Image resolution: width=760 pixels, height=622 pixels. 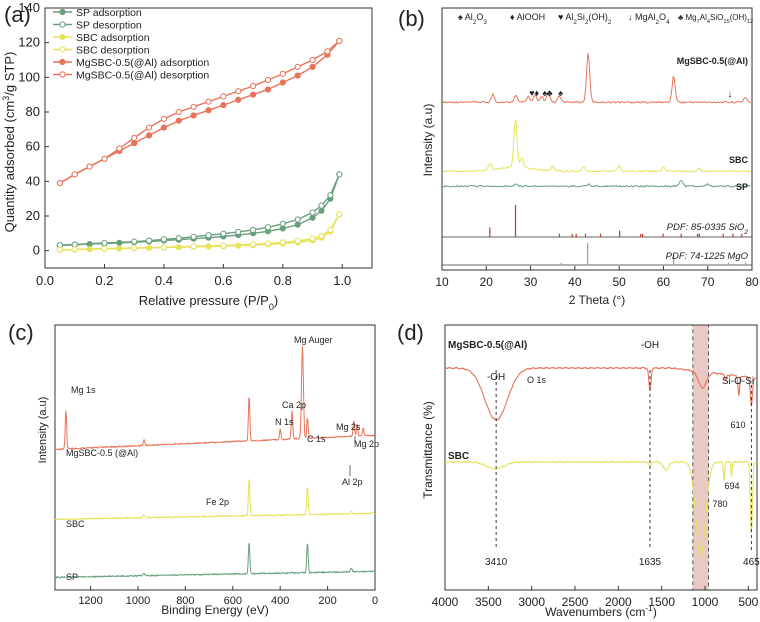 I want to click on y-axis-label: Intensity (a.u), so click(x=43, y=430).